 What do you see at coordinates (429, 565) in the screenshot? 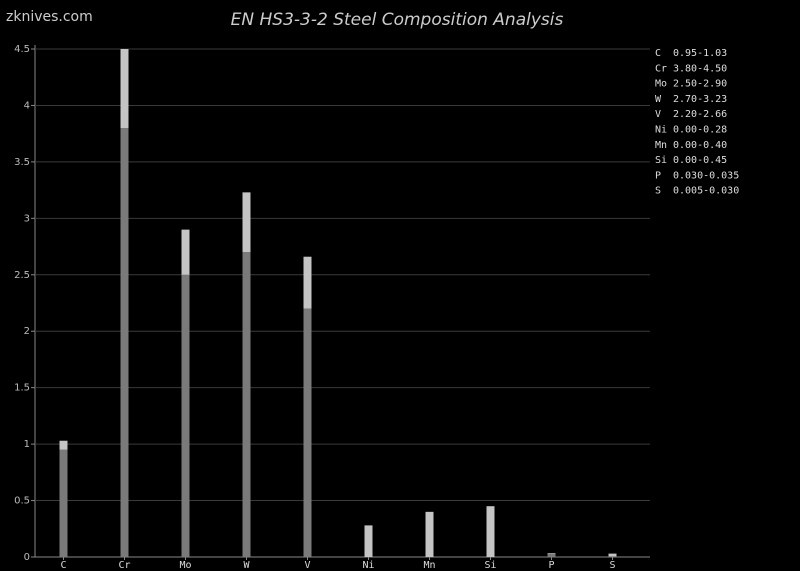
I see `x-tick-label: Mn` at bounding box center [429, 565].